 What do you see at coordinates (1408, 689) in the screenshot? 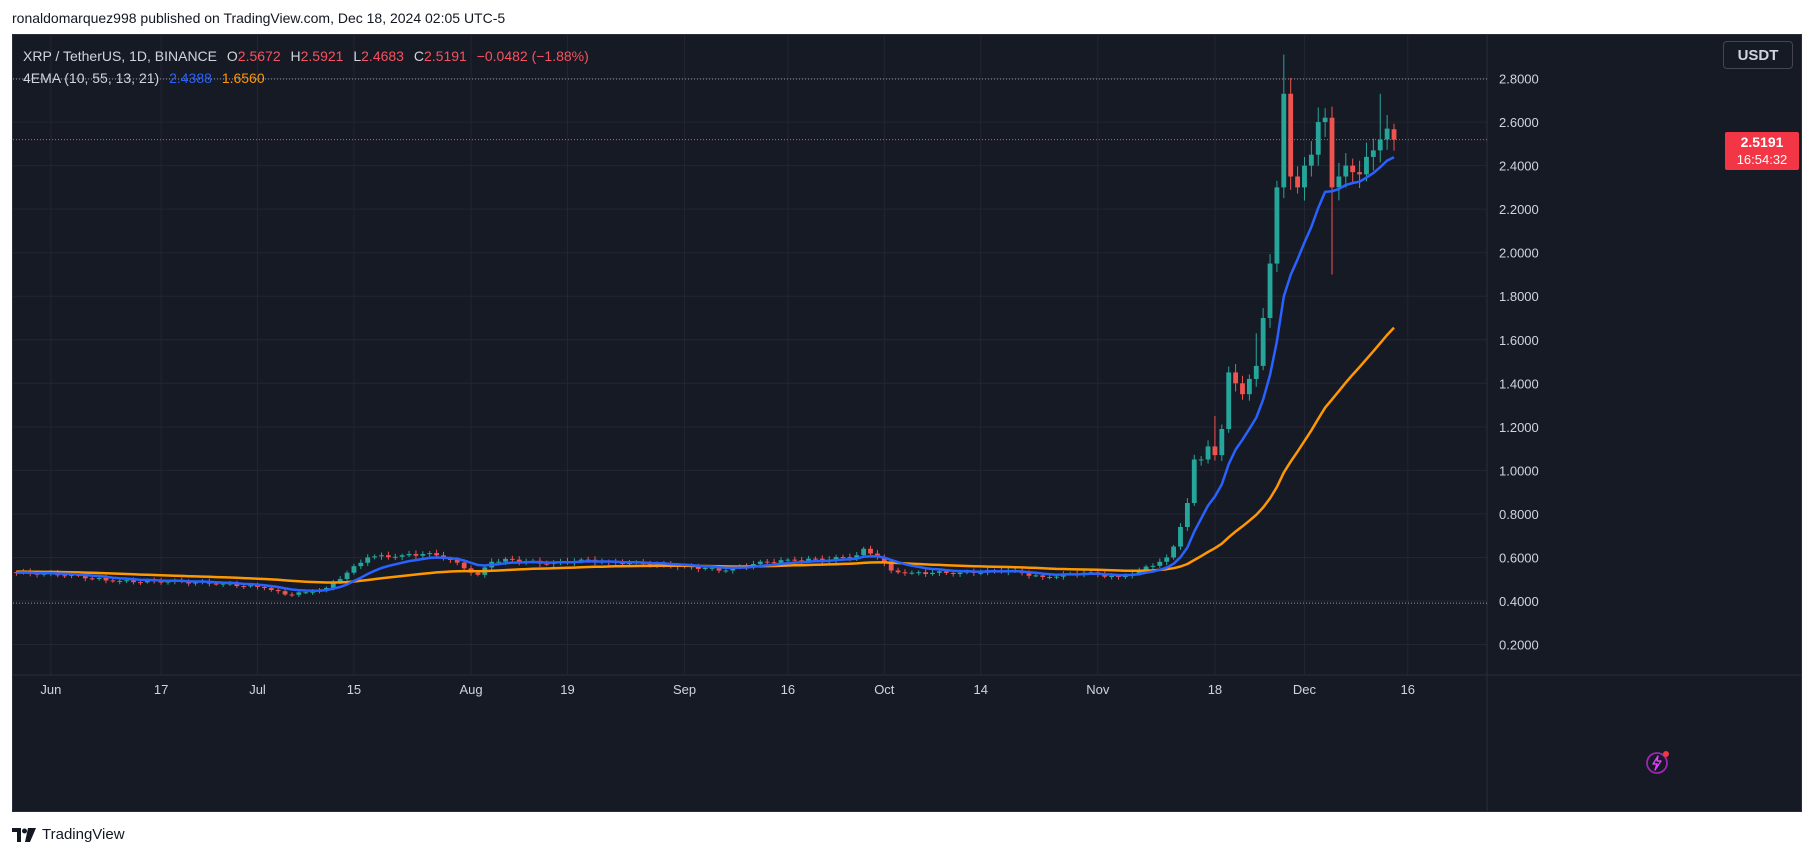
I see `time-axis-label: 16` at bounding box center [1408, 689].